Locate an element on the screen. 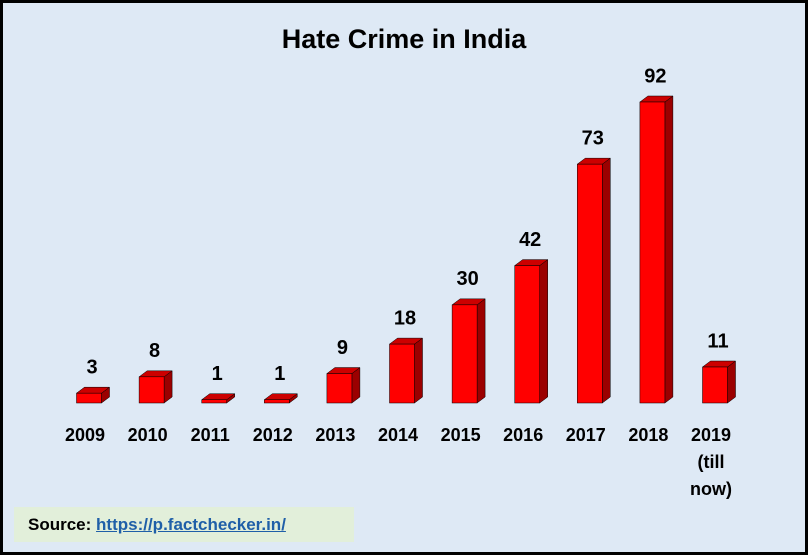  source-link: https://p.factchecker.in/ is located at coordinates (191, 524).